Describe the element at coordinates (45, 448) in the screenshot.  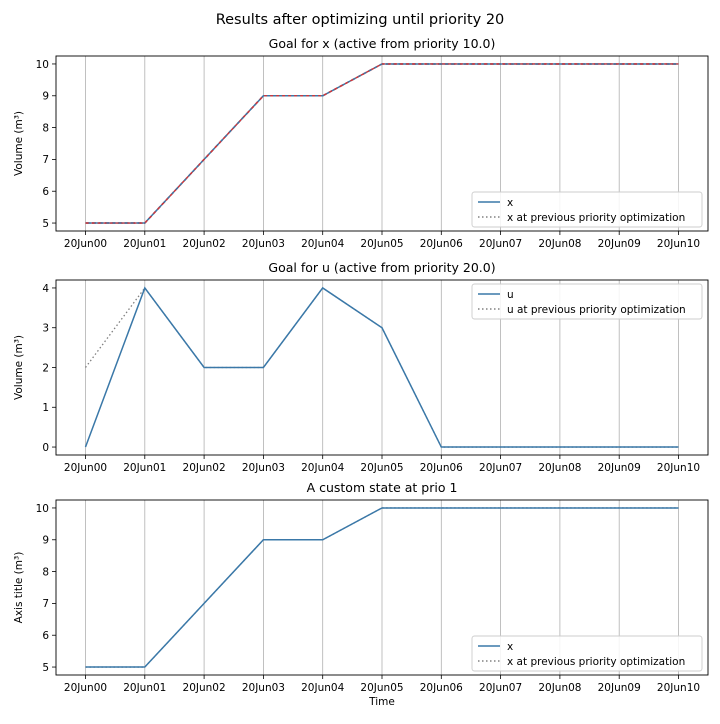
I see `y-tick-label: 0` at that location.